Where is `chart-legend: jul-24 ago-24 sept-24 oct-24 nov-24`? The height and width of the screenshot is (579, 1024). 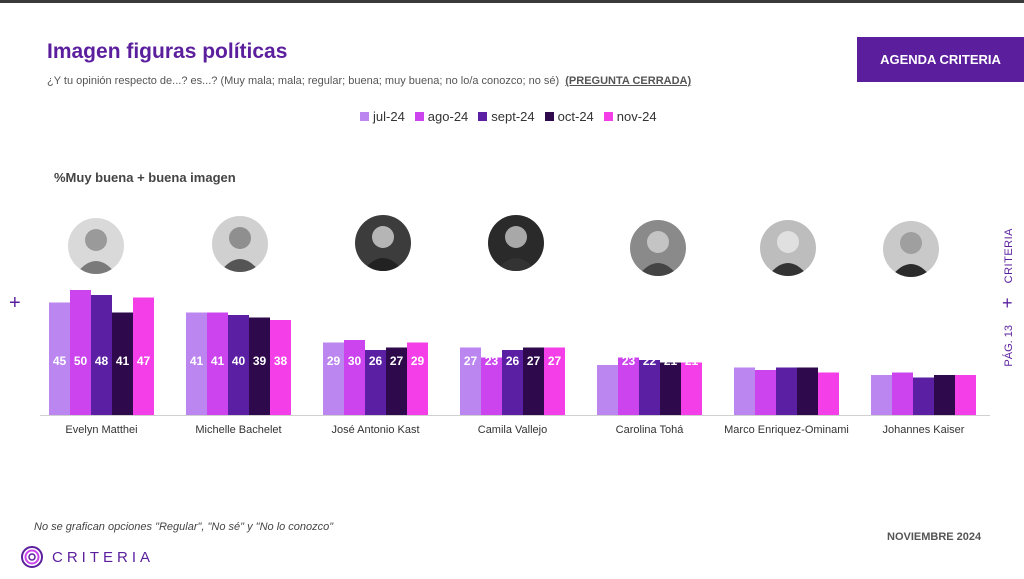 chart-legend: jul-24 ago-24 sept-24 oct-24 nov-24 is located at coordinates (508, 116).